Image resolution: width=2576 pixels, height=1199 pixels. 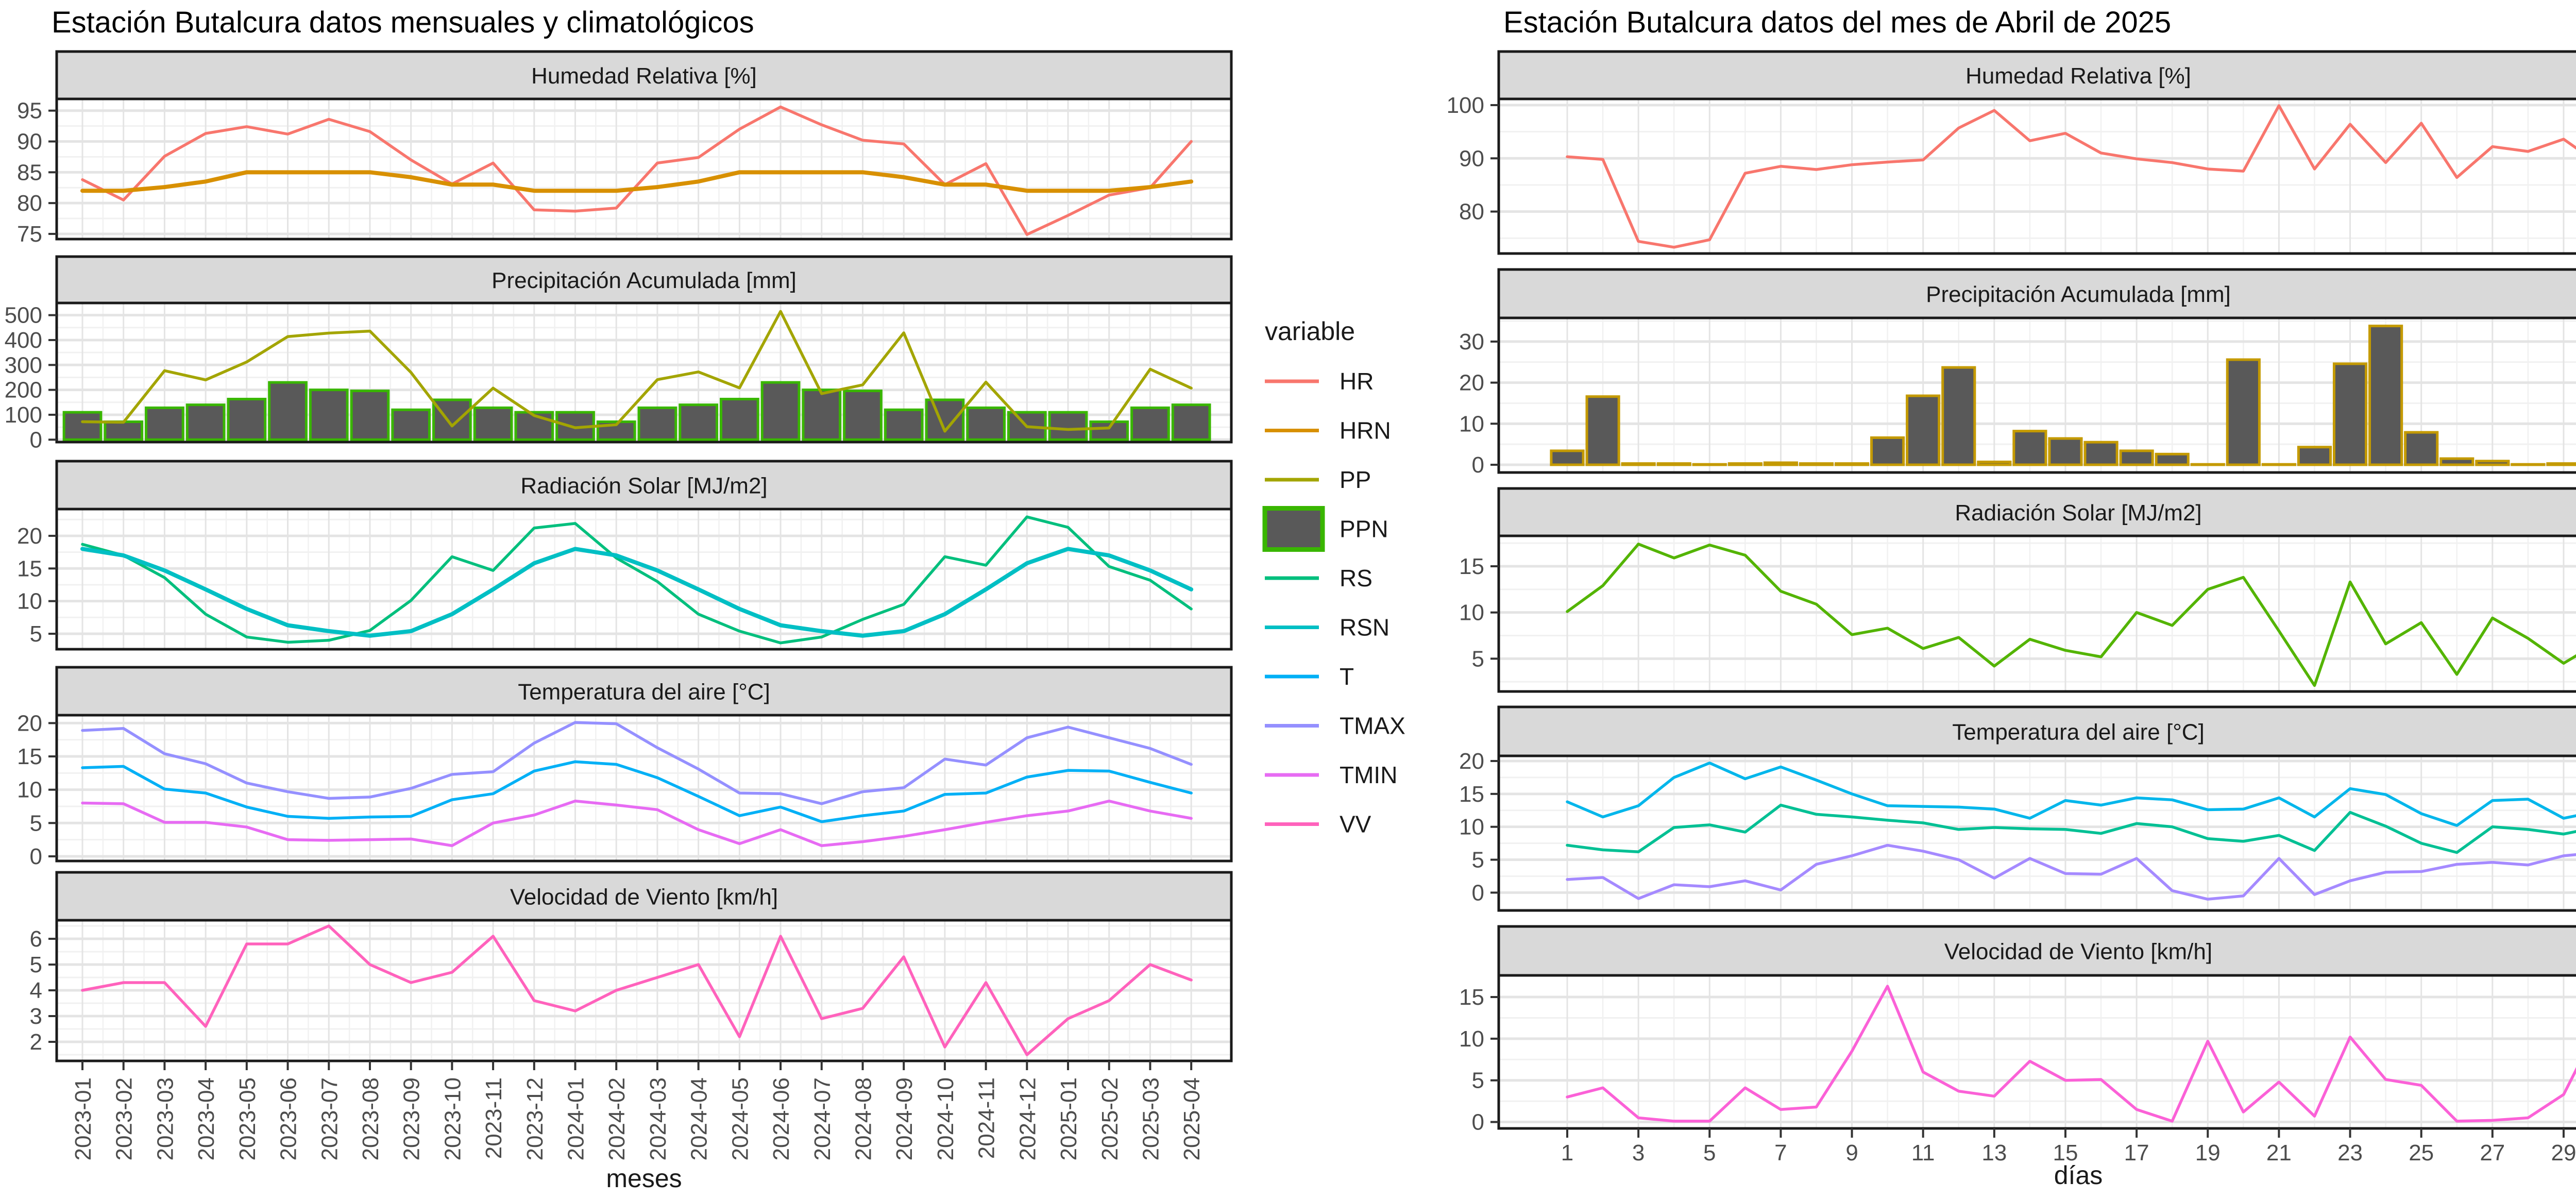 What do you see at coordinates (247, 1118) in the screenshot?
I see `x-tick-label: 2023-05` at bounding box center [247, 1118].